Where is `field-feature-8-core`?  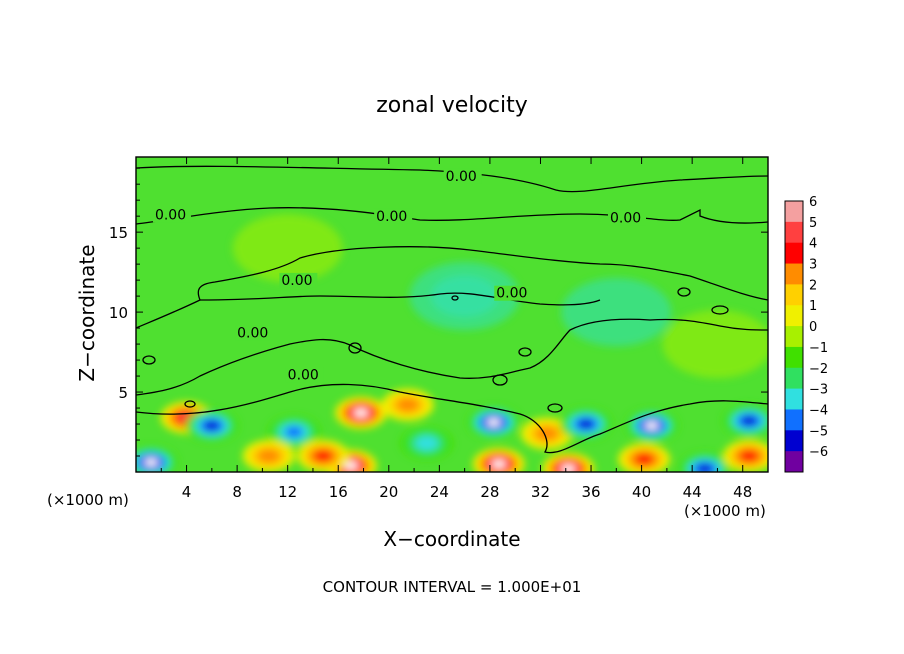 field-feature-8-core is located at coordinates (493, 422).